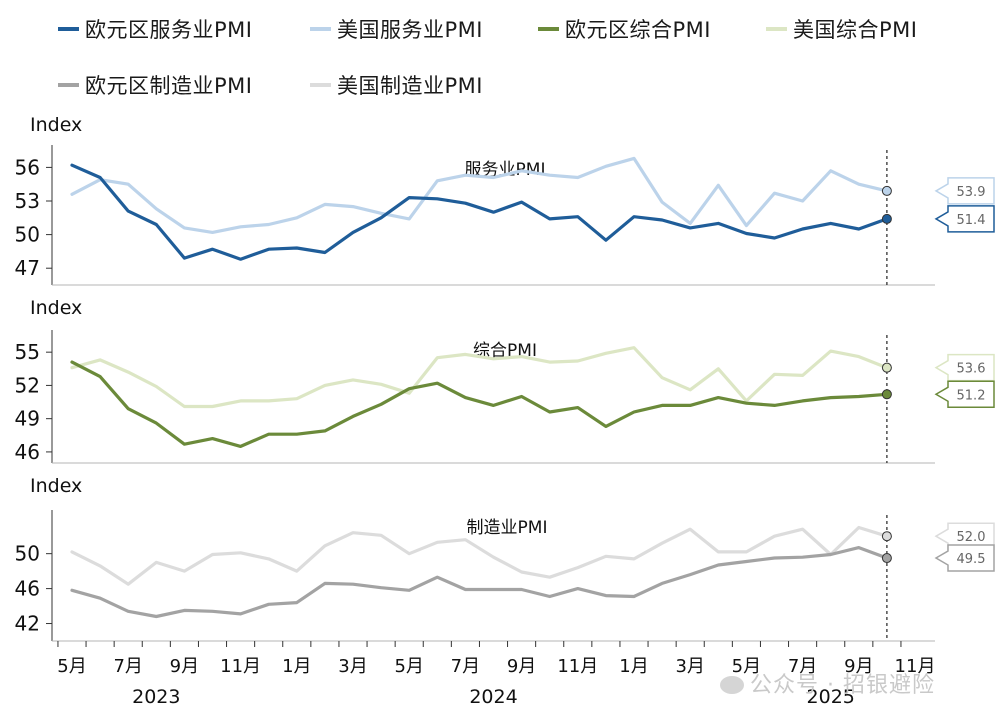  I want to click on watermark: 公众号 · 招银避险, so click(827, 683).